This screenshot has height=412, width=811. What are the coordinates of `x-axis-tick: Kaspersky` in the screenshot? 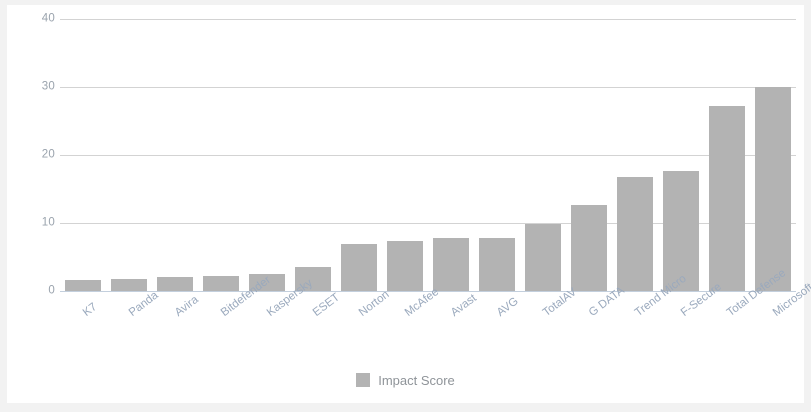 It's located at (279, 321).